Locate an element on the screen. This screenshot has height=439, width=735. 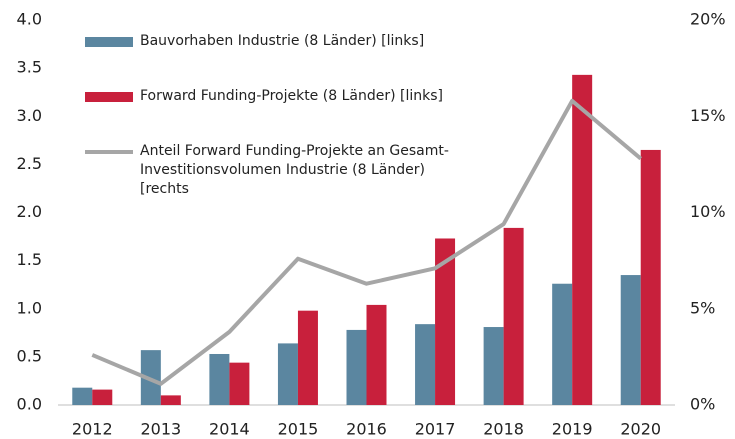
y2-tick-label: 20% is located at coordinates (708, 19).